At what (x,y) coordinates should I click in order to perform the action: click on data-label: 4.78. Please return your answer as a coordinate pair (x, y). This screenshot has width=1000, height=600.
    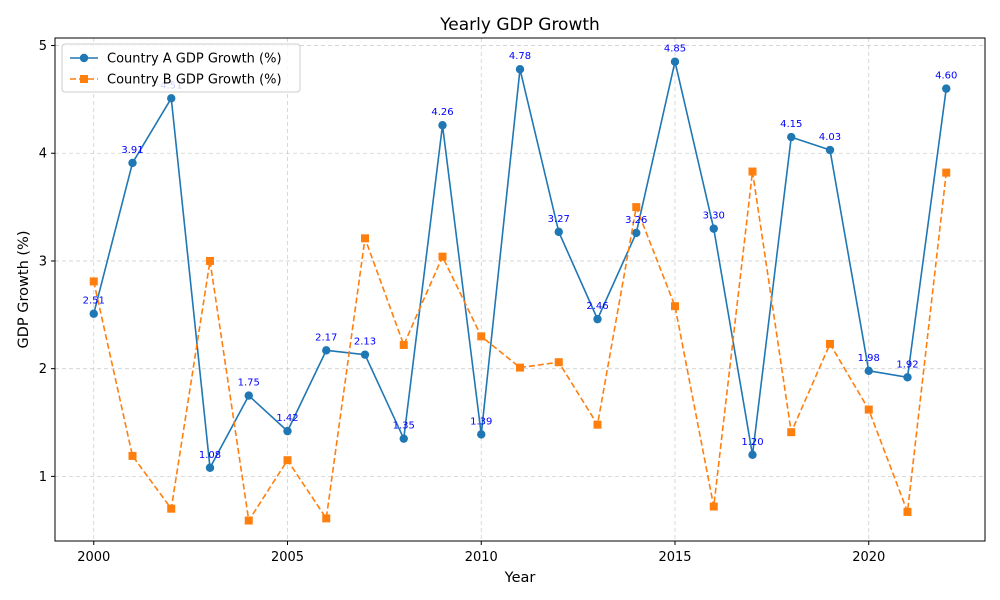
    Looking at the image, I should click on (520, 56).